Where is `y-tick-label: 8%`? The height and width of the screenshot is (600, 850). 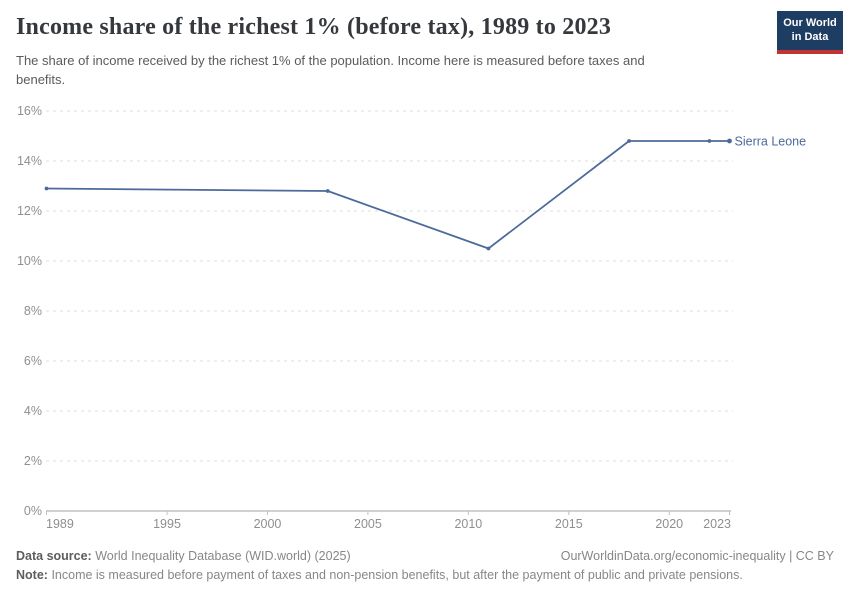 y-tick-label: 8% is located at coordinates (33, 311).